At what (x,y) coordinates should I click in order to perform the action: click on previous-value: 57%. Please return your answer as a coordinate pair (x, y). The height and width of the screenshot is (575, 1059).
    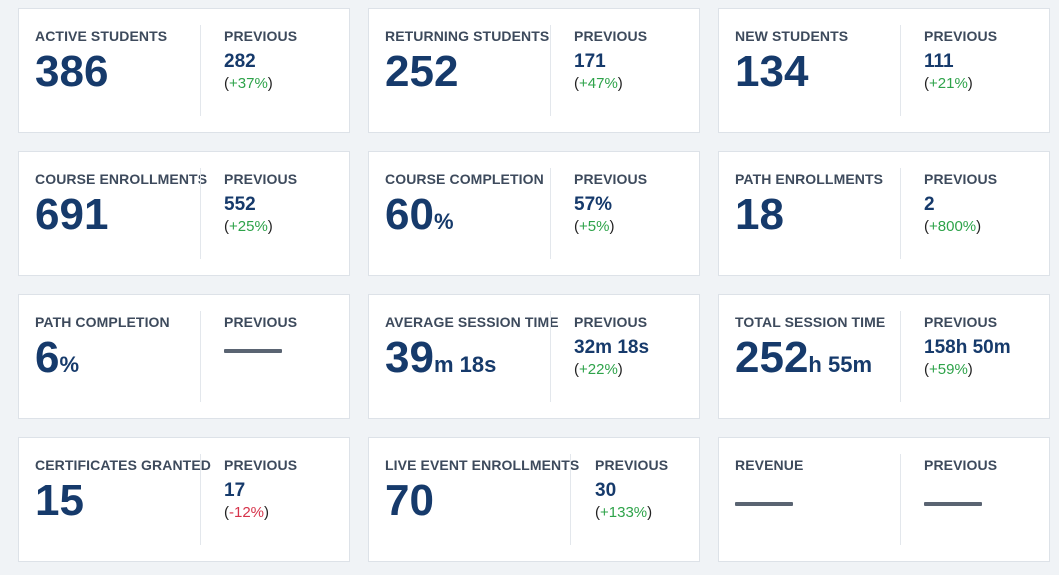
    Looking at the image, I should click on (593, 204).